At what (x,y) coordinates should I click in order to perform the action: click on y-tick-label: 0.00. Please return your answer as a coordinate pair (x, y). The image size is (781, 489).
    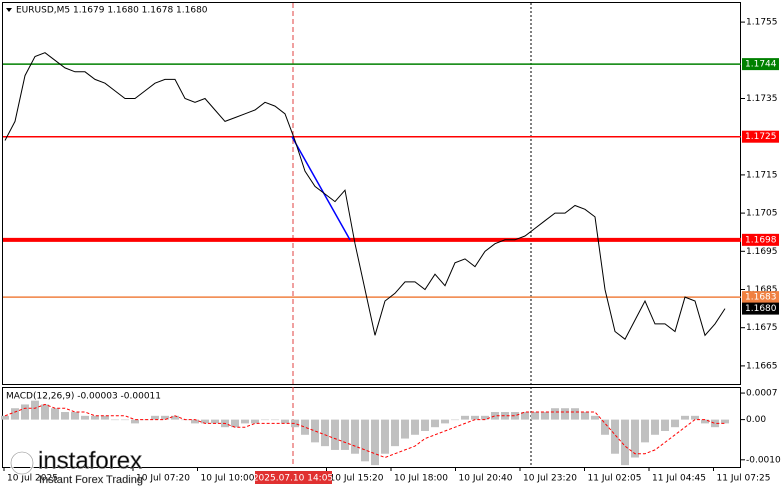
    Looking at the image, I should click on (756, 420).